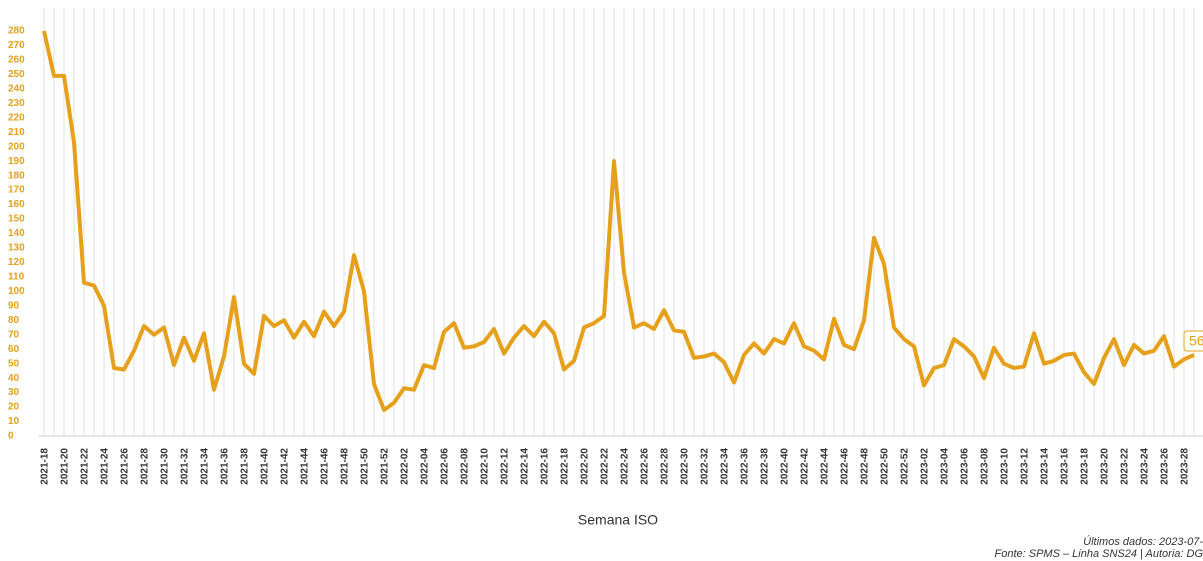 The image size is (1203, 561). I want to click on y-tick-label: 190, so click(16, 161).